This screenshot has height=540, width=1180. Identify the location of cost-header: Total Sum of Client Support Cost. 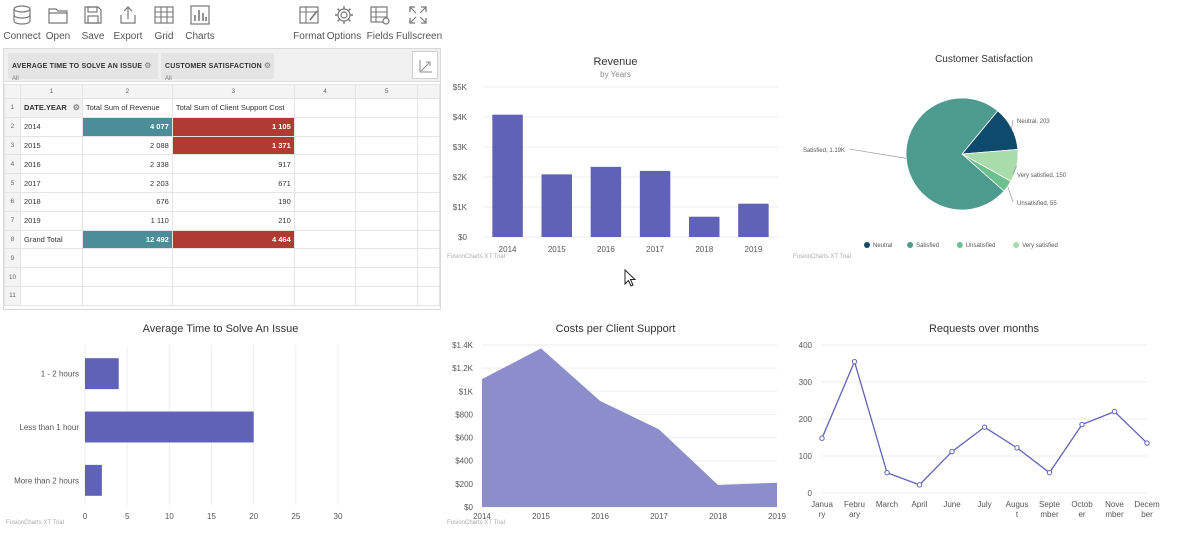
(233, 108).